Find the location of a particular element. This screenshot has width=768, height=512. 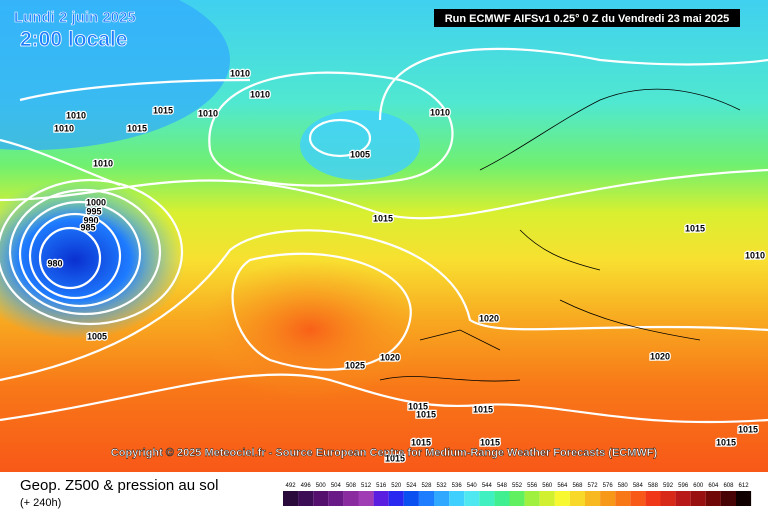

scale-label: 516 is located at coordinates (381, 486).